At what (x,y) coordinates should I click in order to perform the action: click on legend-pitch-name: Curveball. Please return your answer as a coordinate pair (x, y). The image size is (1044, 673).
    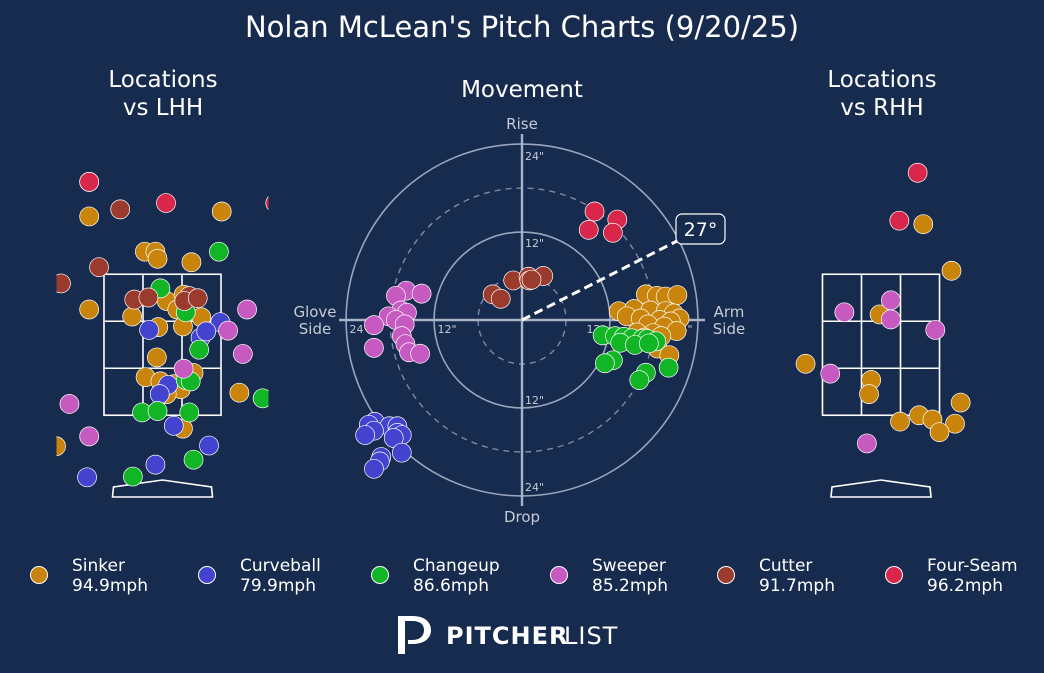
    Looking at the image, I should click on (280, 566).